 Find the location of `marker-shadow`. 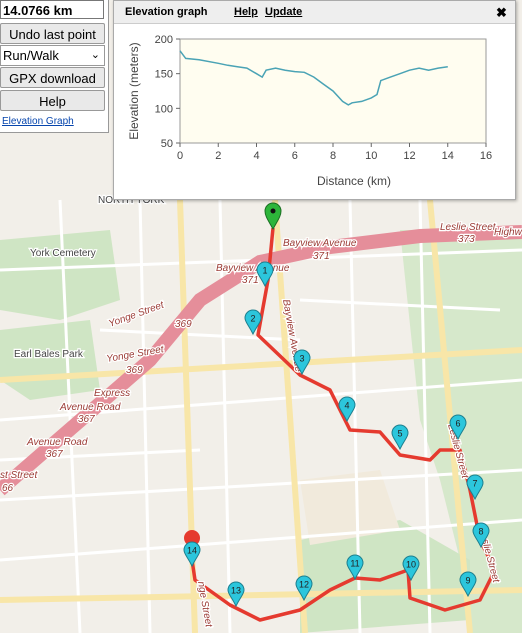

marker-shadow is located at coordinates (192, 538).